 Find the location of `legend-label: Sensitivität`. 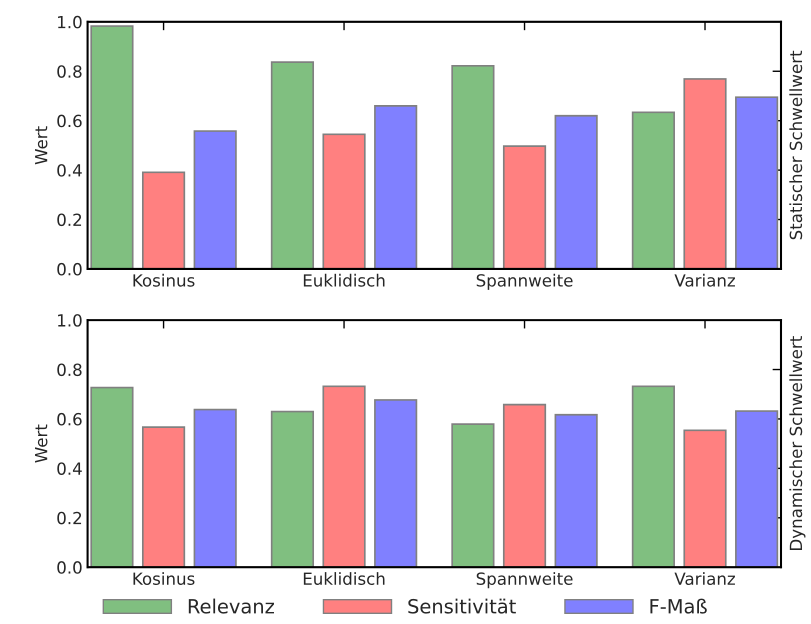

legend-label: Sensitivität is located at coordinates (462, 606).